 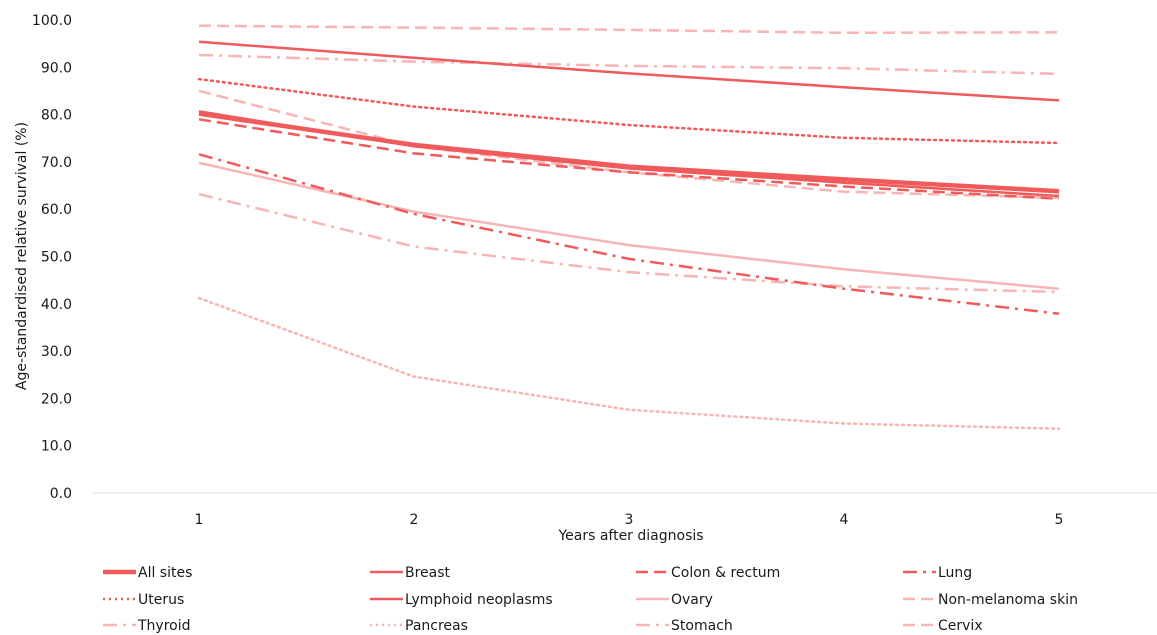 What do you see at coordinates (692, 600) in the screenshot?
I see `legend-label: Ovary` at bounding box center [692, 600].